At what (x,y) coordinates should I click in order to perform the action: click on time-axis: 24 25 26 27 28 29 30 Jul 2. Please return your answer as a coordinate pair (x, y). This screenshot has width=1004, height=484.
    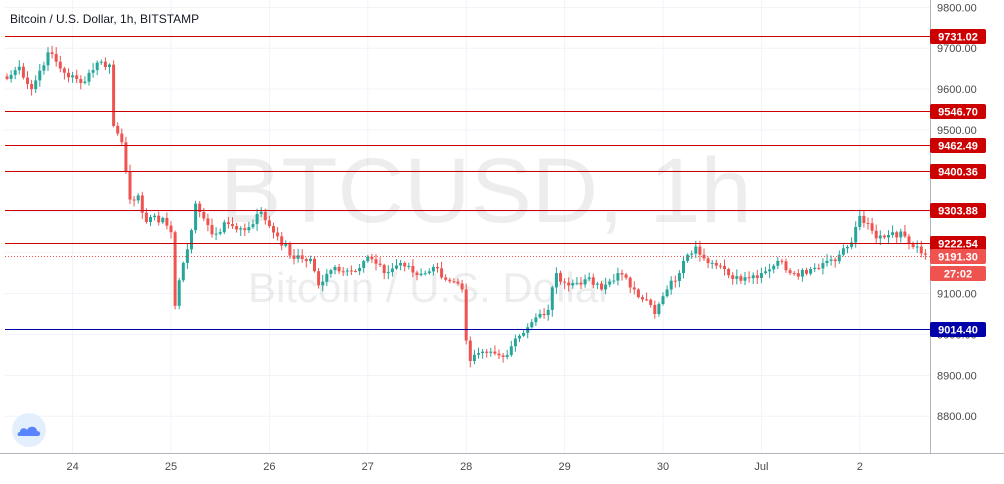
    Looking at the image, I should click on (464, 467).